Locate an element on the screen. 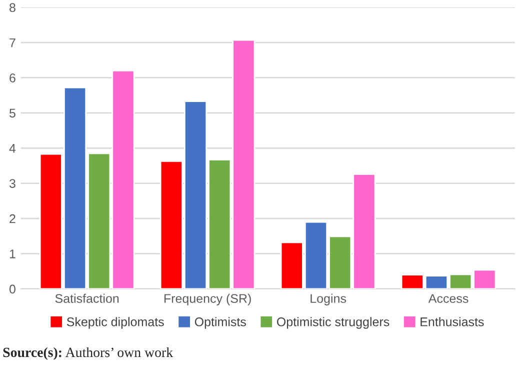 The height and width of the screenshot is (368, 520). legend-label: Enthusiasts is located at coordinates (452, 321).